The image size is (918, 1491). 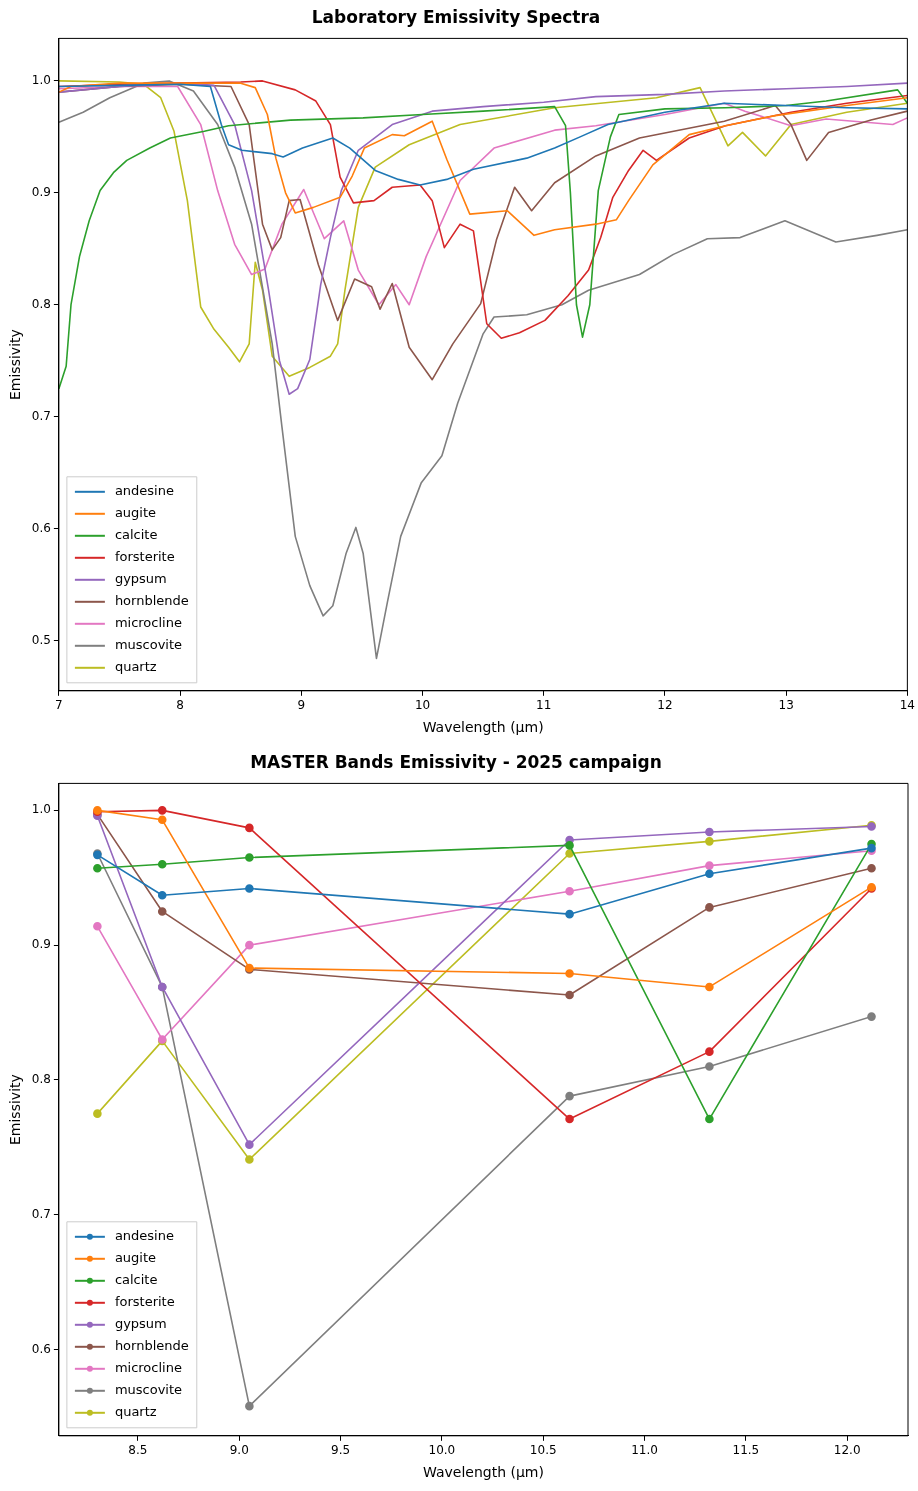 What do you see at coordinates (422, 705) in the screenshot?
I see `x-tick-label: 10` at bounding box center [422, 705].